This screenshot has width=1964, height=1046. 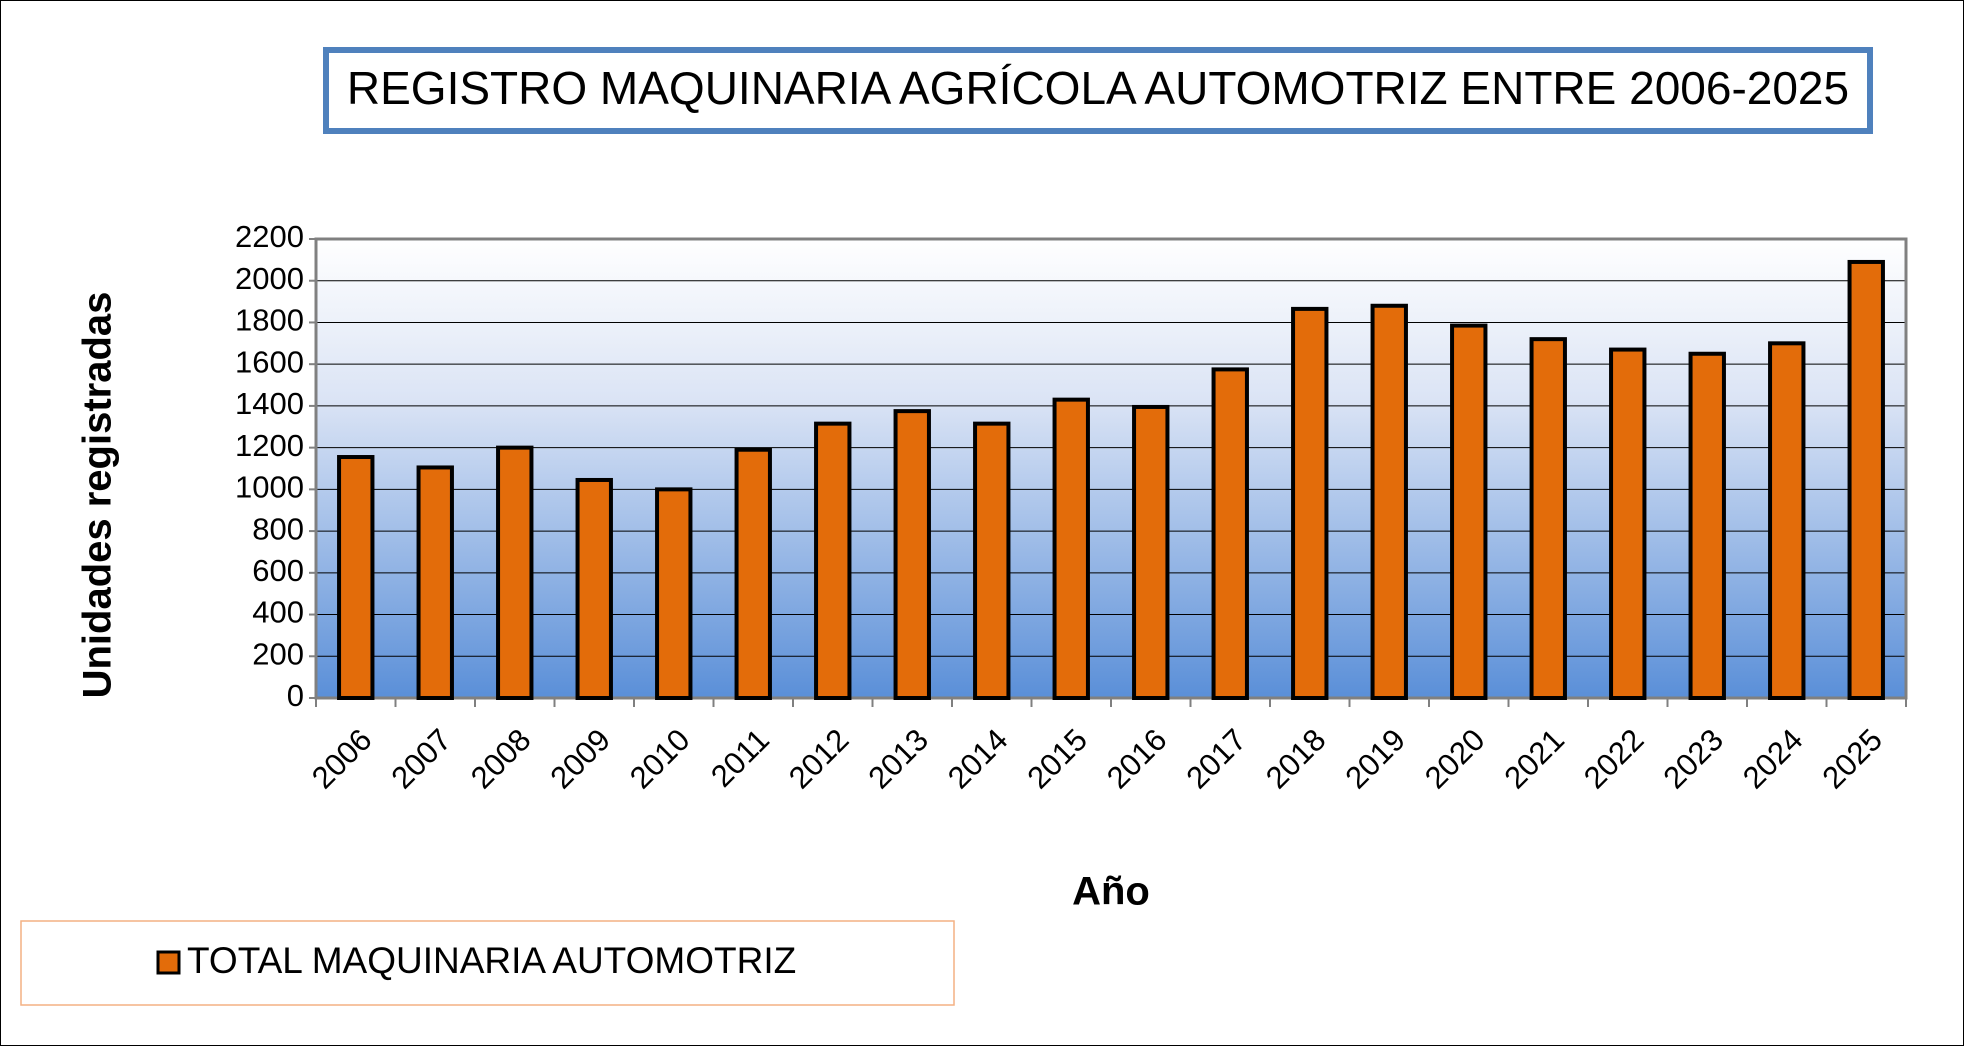 I want to click on y-tick-label: 0, so click(x=295, y=695).